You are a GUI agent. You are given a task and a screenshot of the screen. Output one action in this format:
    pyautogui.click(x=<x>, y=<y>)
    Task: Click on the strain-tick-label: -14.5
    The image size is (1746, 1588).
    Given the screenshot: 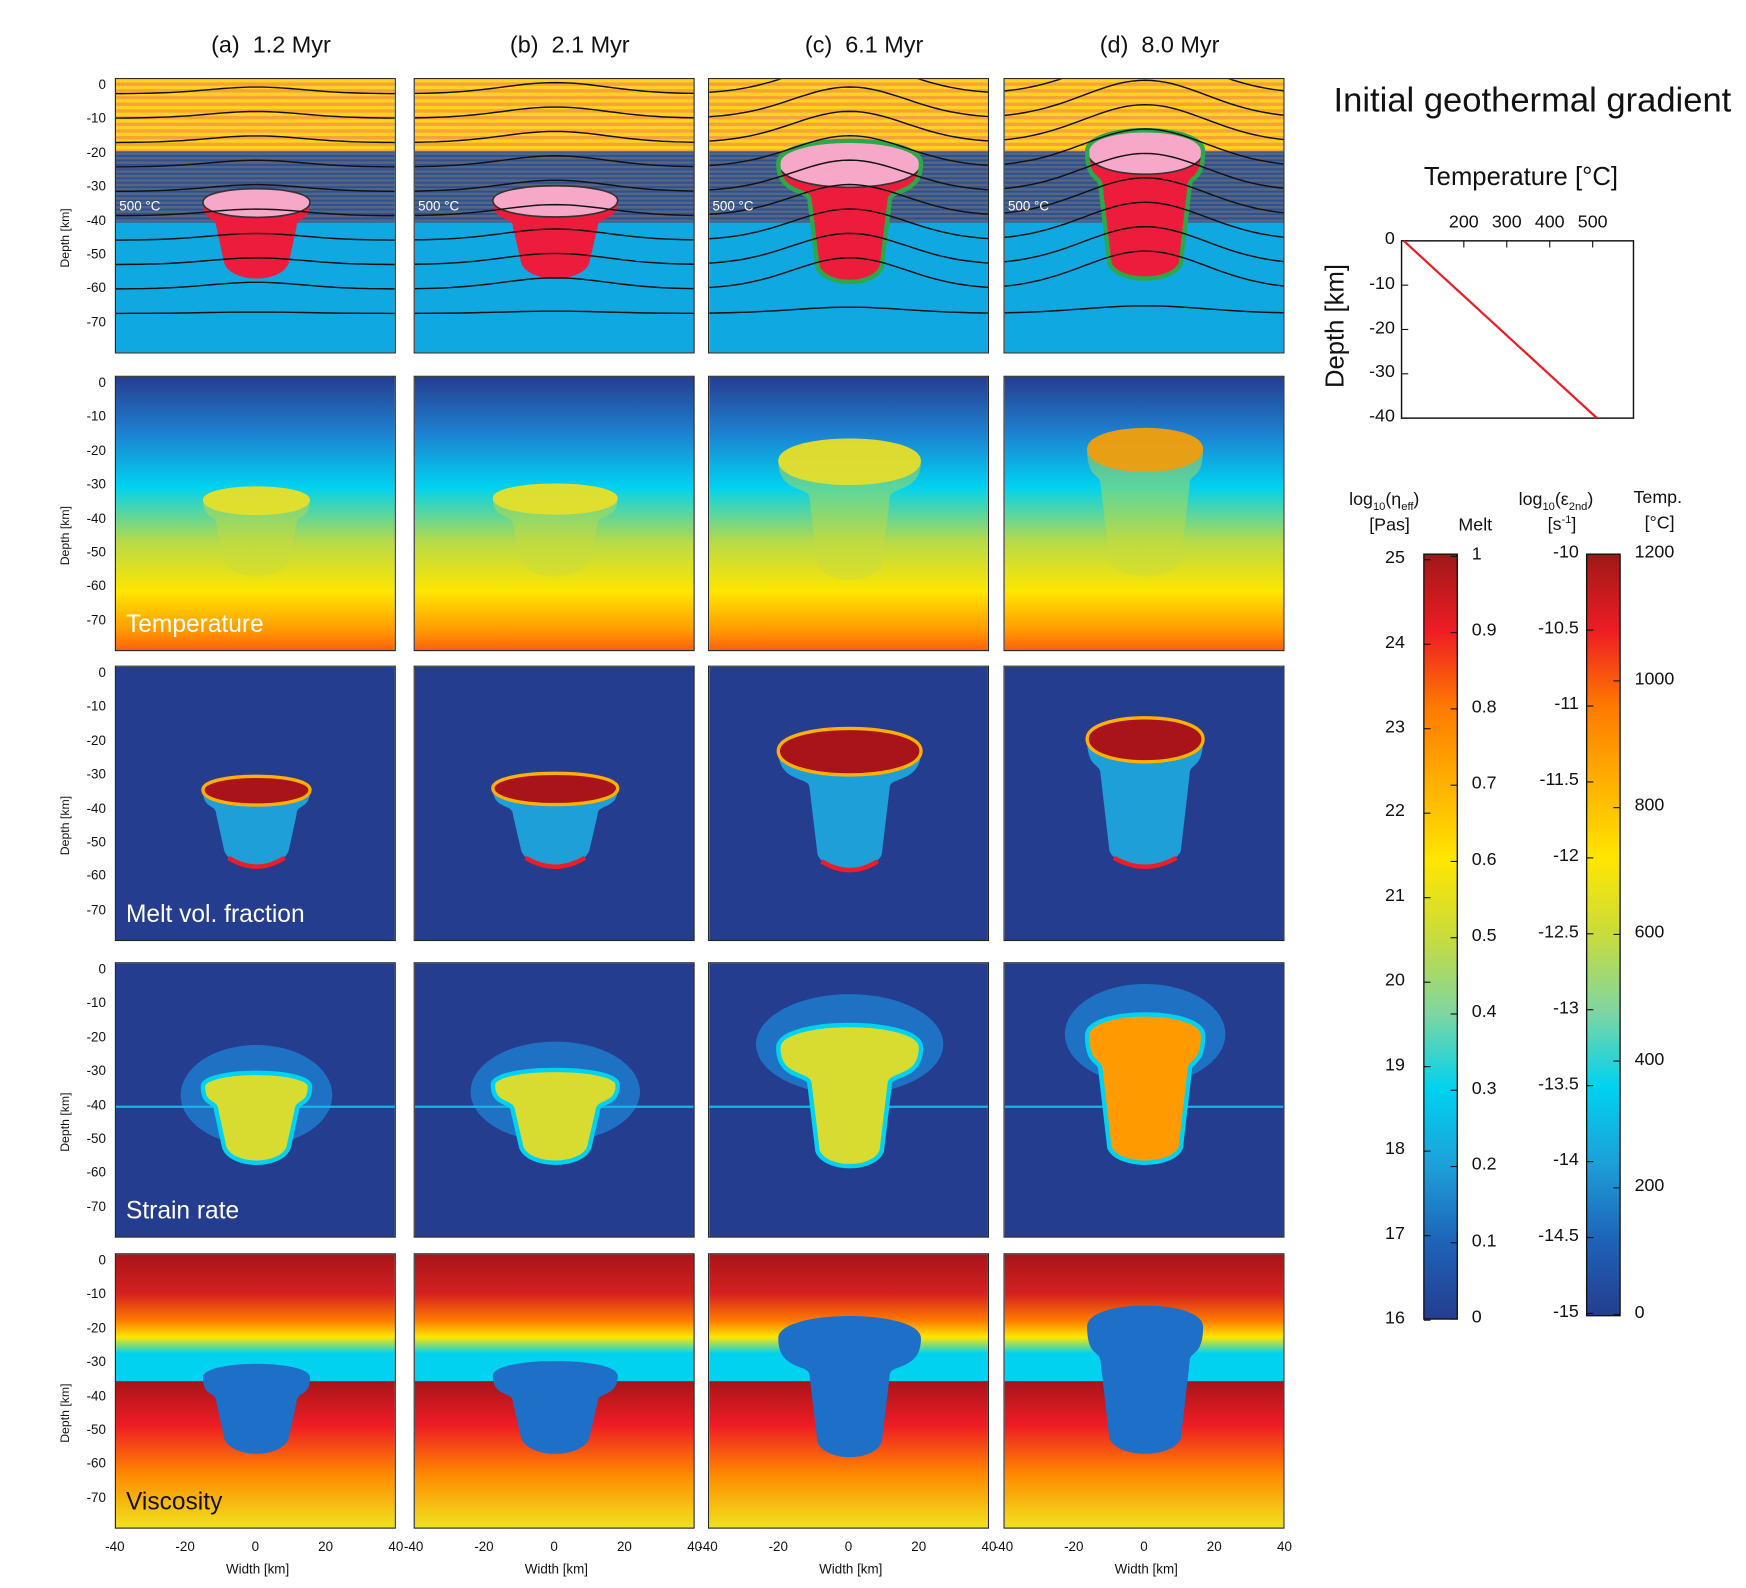 What is the action you would take?
    pyautogui.click(x=1558, y=1236)
    